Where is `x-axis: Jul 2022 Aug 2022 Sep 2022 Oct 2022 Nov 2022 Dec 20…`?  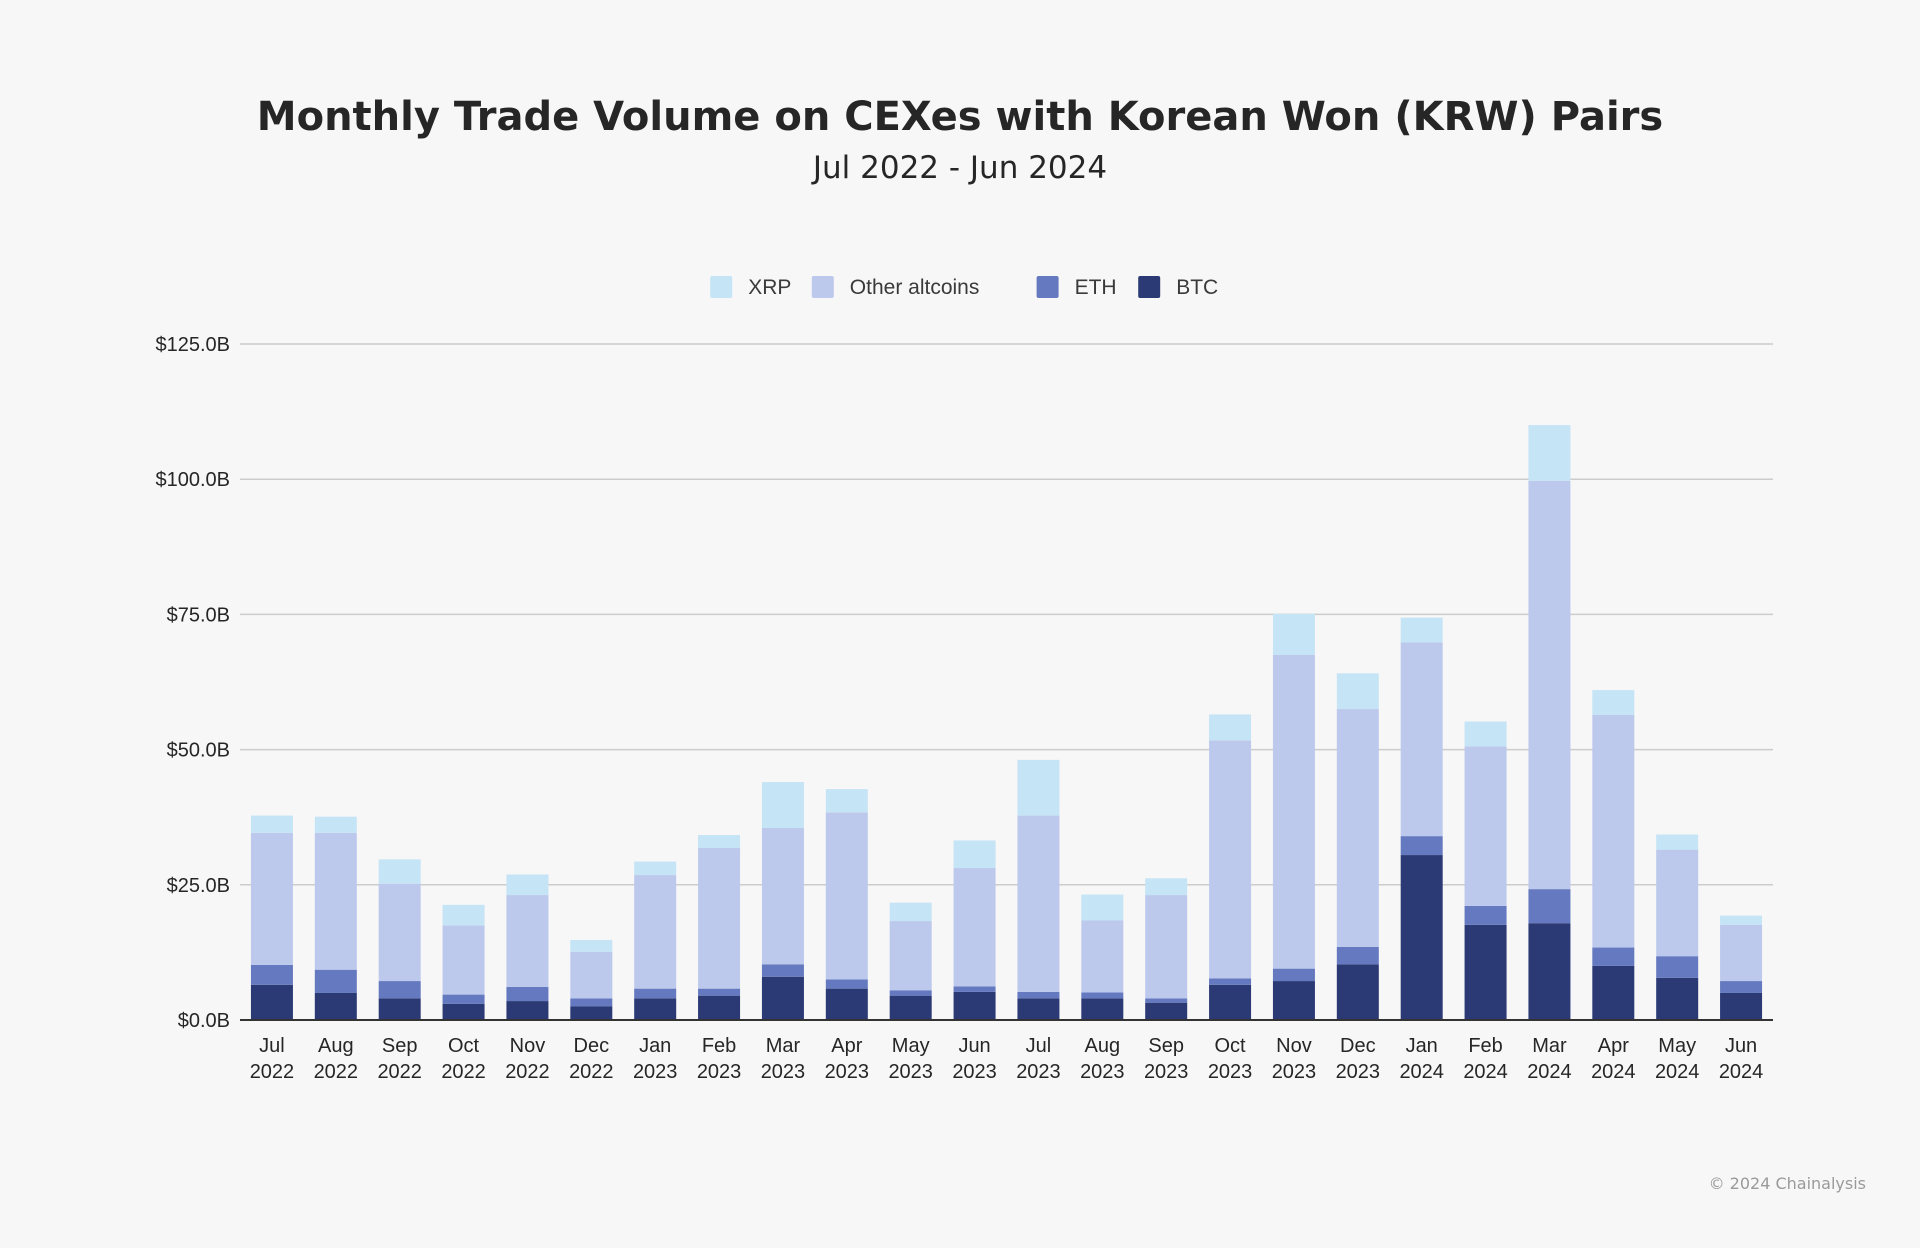
x-axis: Jul 2022 Aug 2022 Sep 2022 Oct 2022 Nov 2022 Dec 20… is located at coordinates (1006, 1051).